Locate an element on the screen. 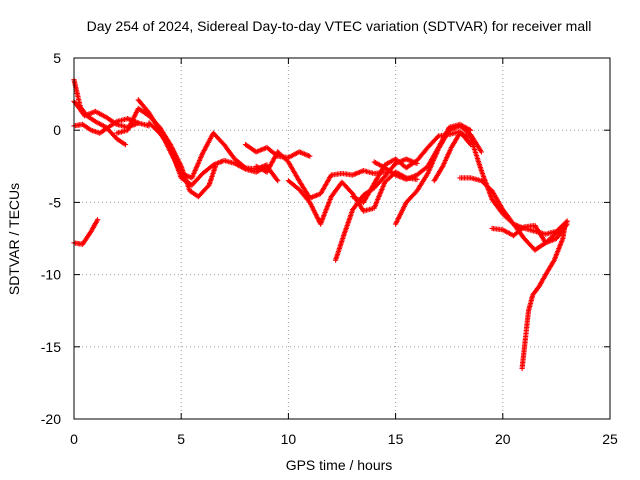 Image resolution: width=640 pixels, height=480 pixels. x-tick-label: 25 is located at coordinates (610, 439).